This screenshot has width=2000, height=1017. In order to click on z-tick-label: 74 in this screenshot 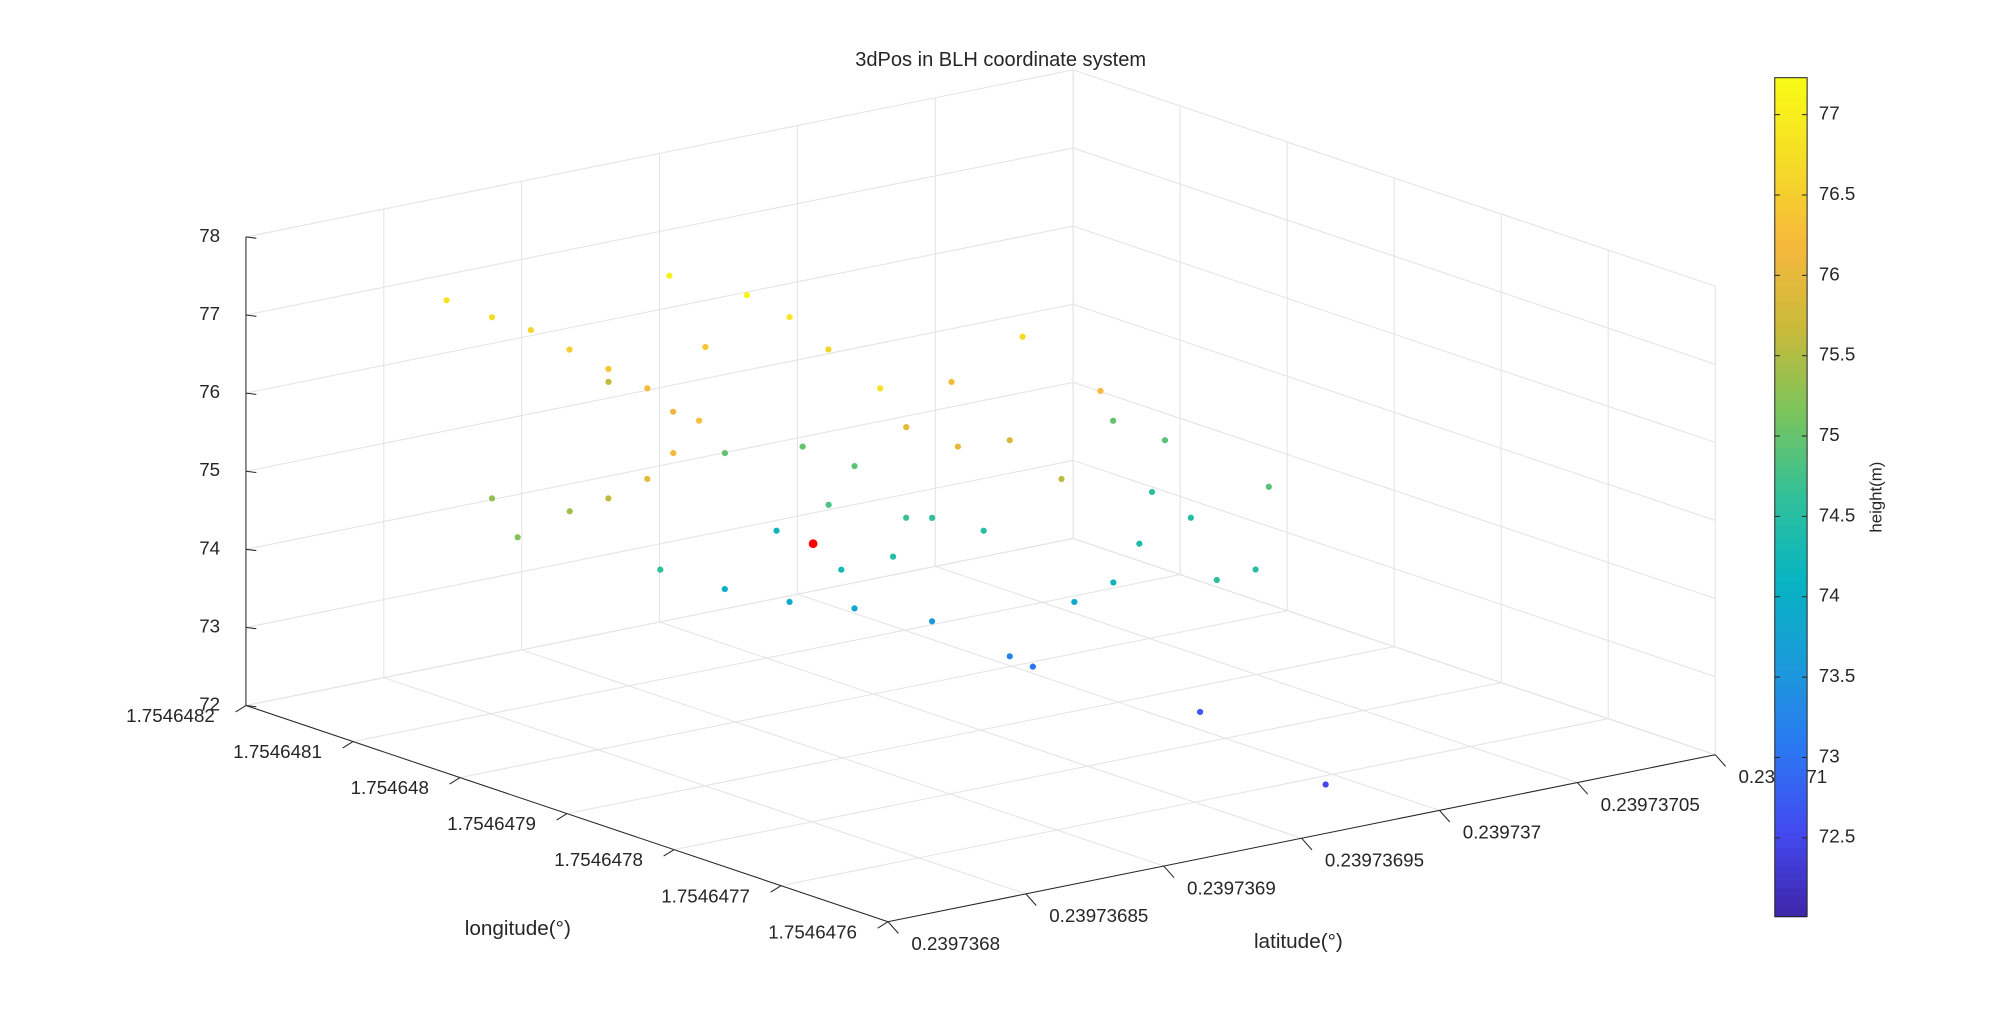, I will do `click(209, 547)`.